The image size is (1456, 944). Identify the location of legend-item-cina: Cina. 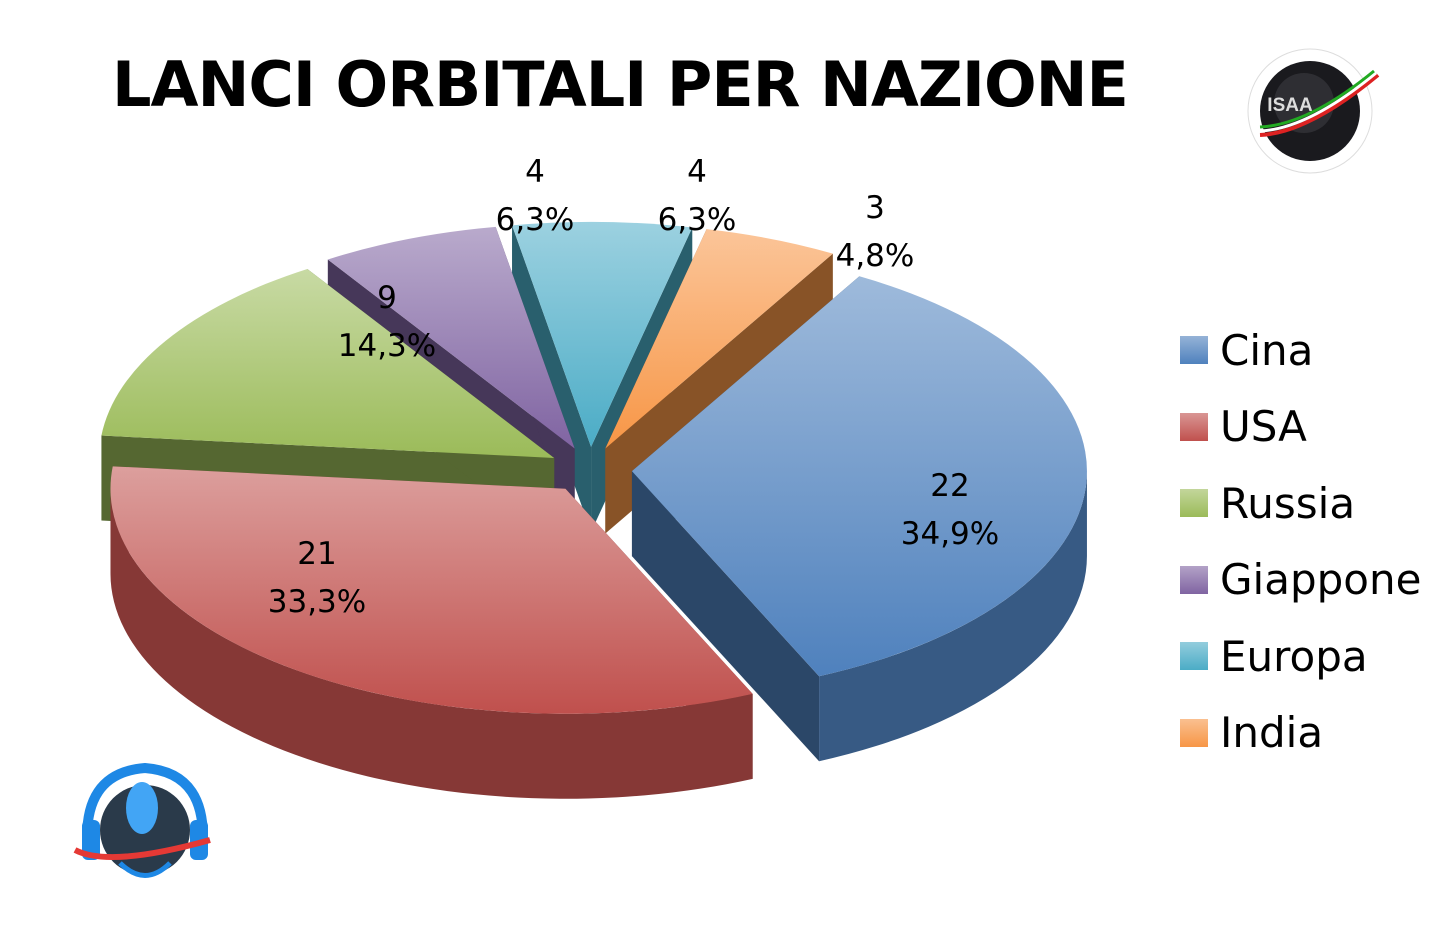
(1300, 350).